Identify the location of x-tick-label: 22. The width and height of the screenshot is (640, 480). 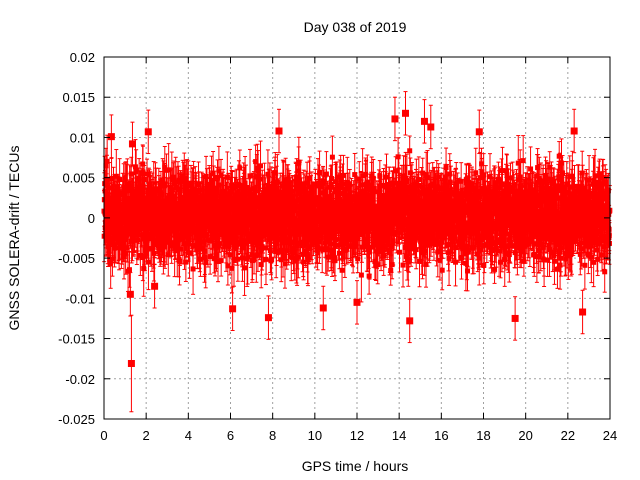
(568, 435).